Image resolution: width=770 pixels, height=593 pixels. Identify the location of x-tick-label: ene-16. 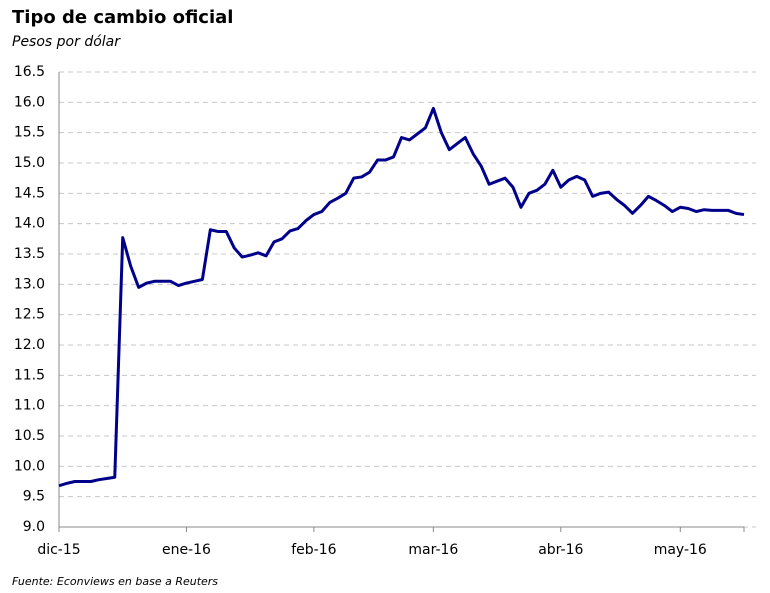
(186, 550).